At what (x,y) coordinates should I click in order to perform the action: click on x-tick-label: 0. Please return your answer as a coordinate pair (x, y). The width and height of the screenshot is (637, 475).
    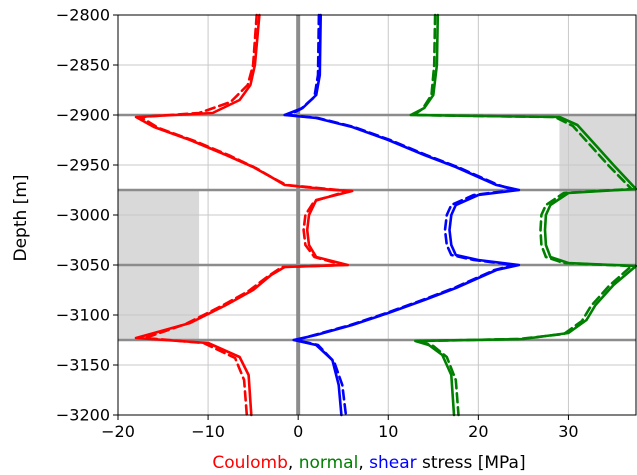
    Looking at the image, I should click on (298, 431).